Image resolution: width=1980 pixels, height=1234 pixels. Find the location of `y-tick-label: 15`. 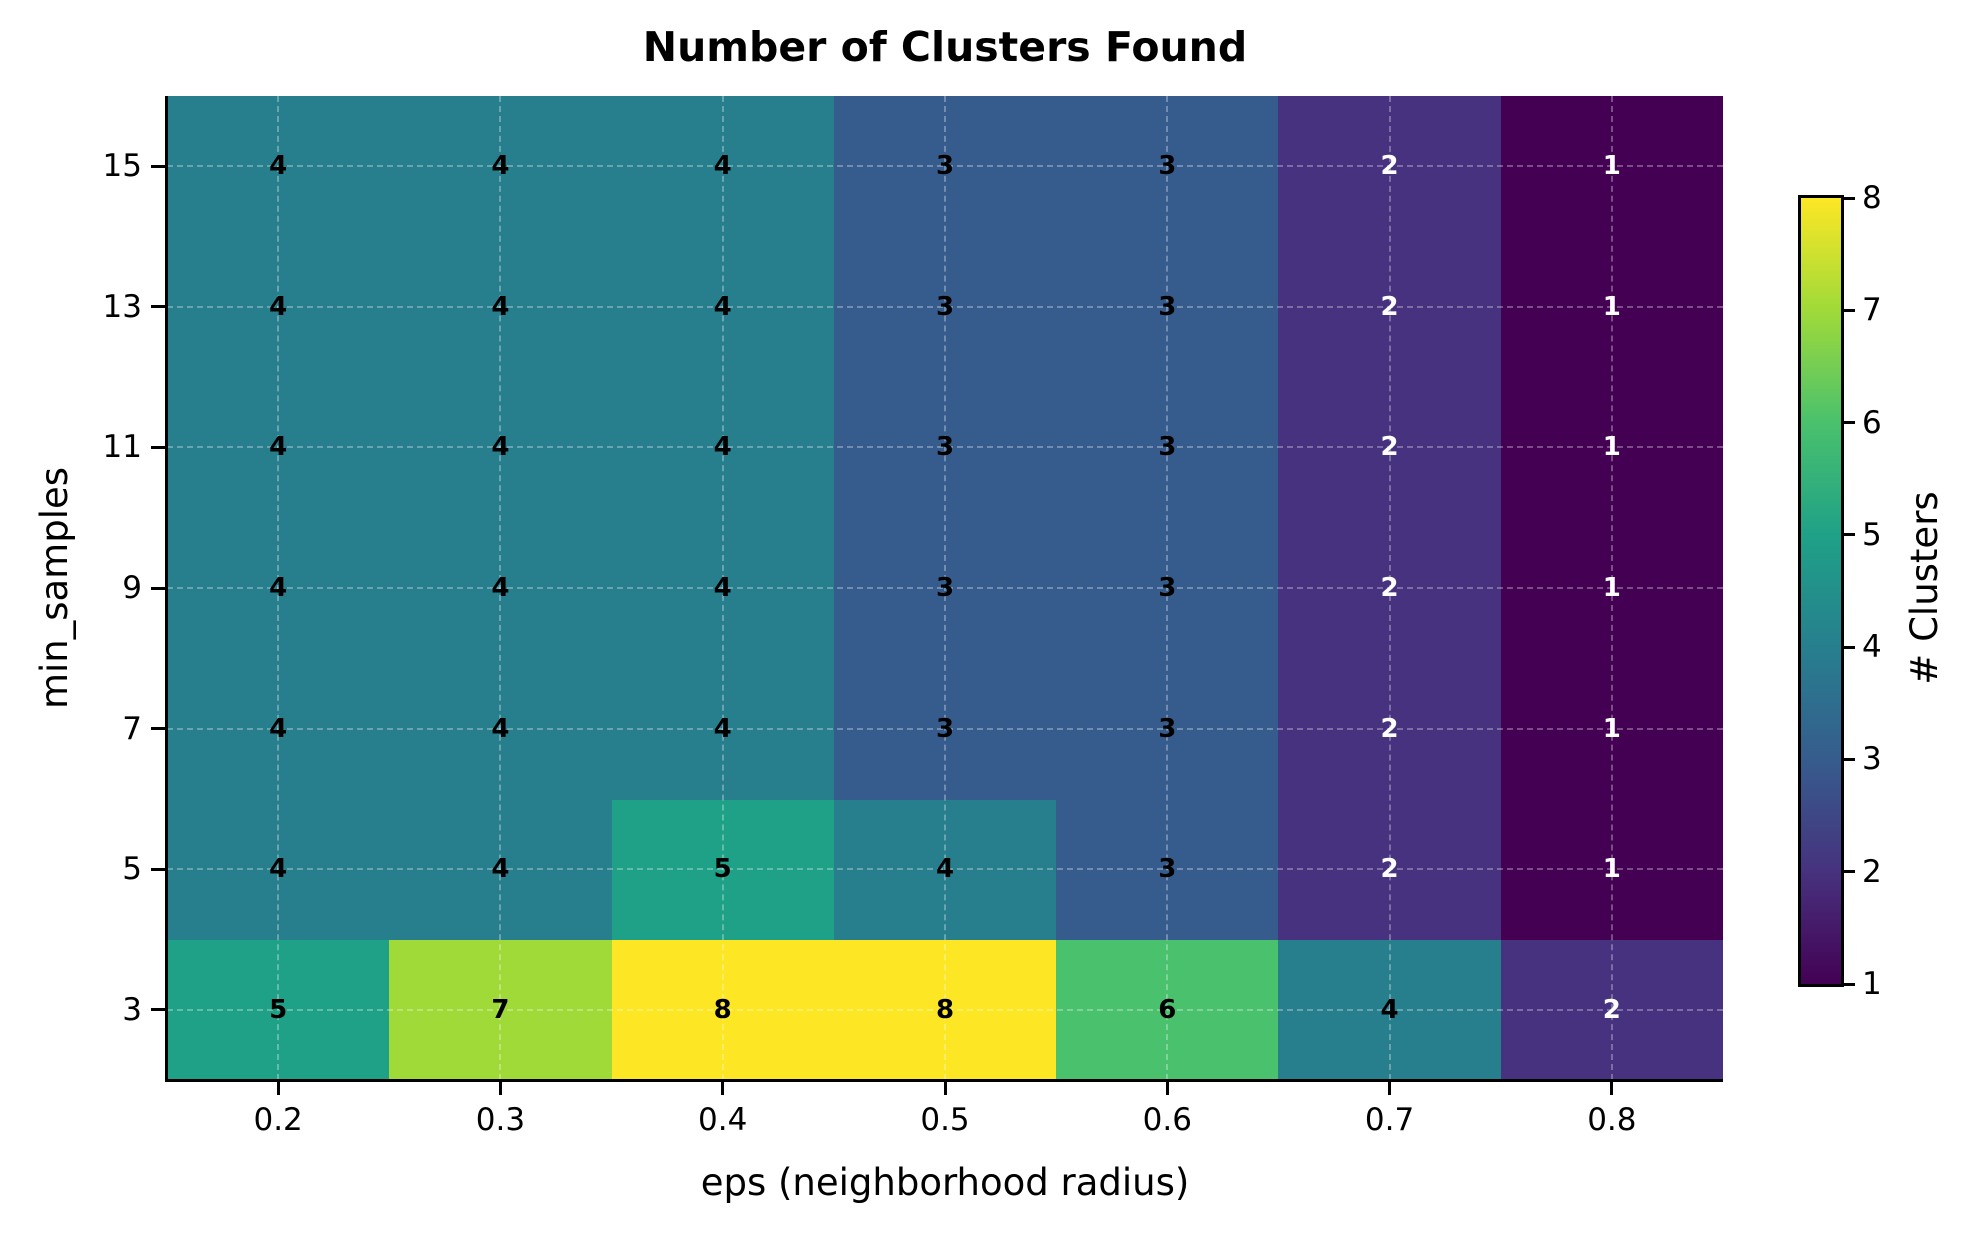

y-tick-label: 15 is located at coordinates (122, 166).